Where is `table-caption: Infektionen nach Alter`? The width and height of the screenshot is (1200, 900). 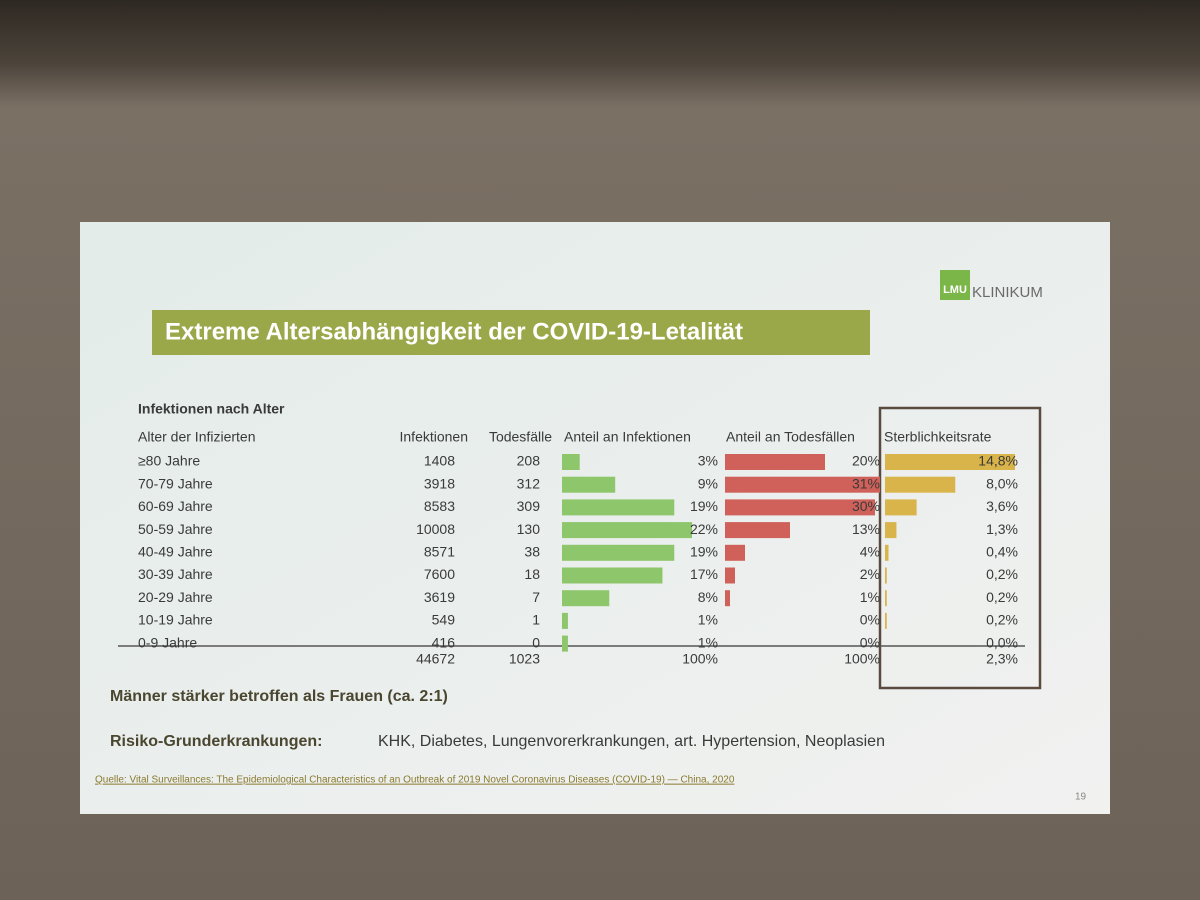 table-caption: Infektionen nach Alter is located at coordinates (211, 409).